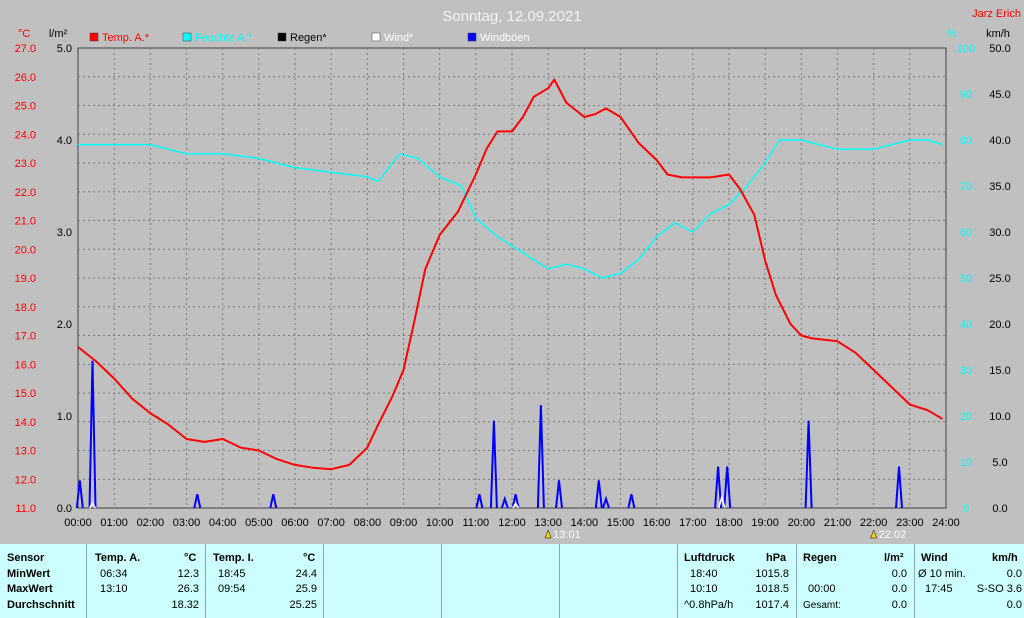 This screenshot has height=618, width=1024. What do you see at coordinates (899, 574) in the screenshot?
I see `rain-r1: 0.0` at bounding box center [899, 574].